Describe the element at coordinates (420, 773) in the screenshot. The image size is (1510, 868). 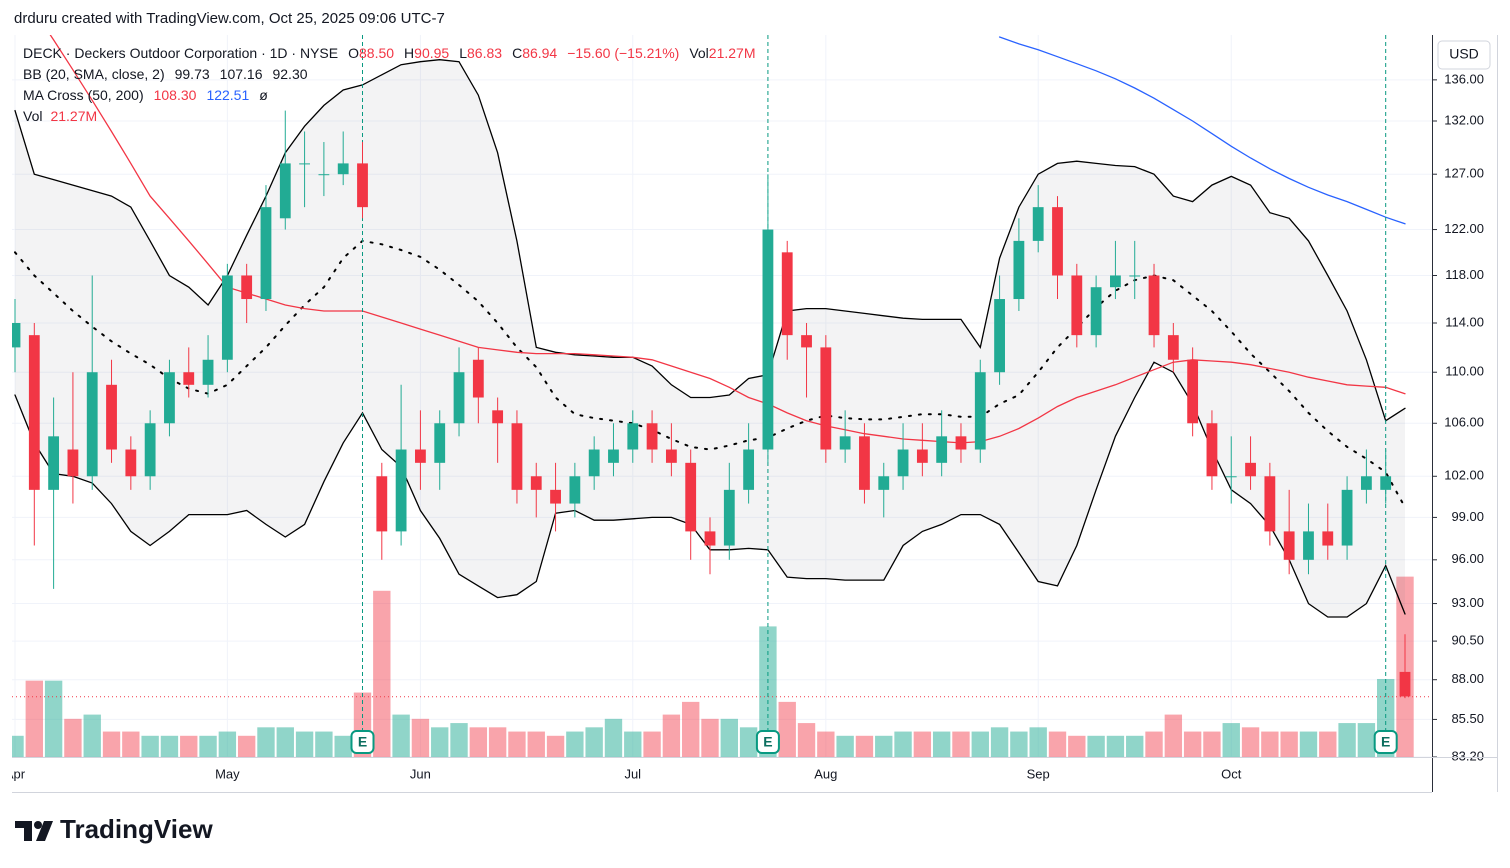
I see `x-tick-label: Jun` at that location.